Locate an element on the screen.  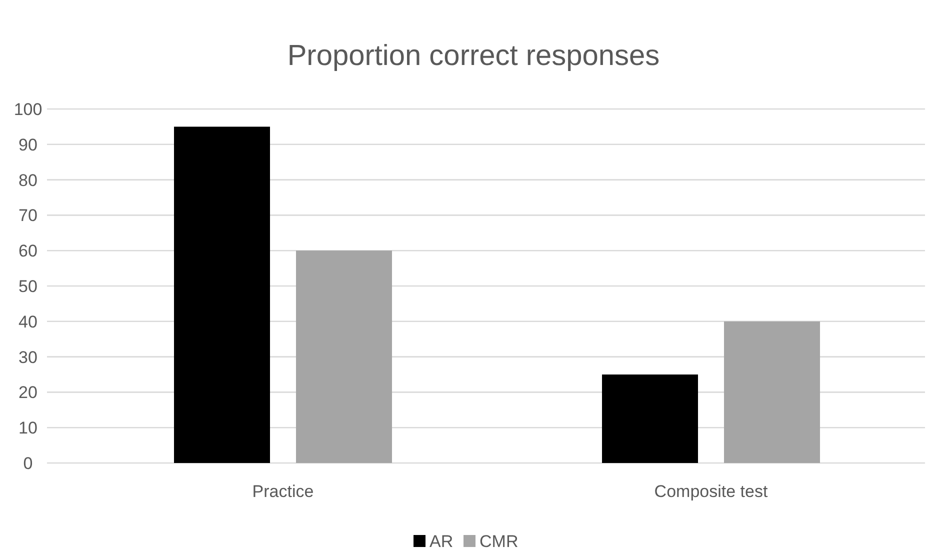
y-tick-label: 80 is located at coordinates (28, 180).